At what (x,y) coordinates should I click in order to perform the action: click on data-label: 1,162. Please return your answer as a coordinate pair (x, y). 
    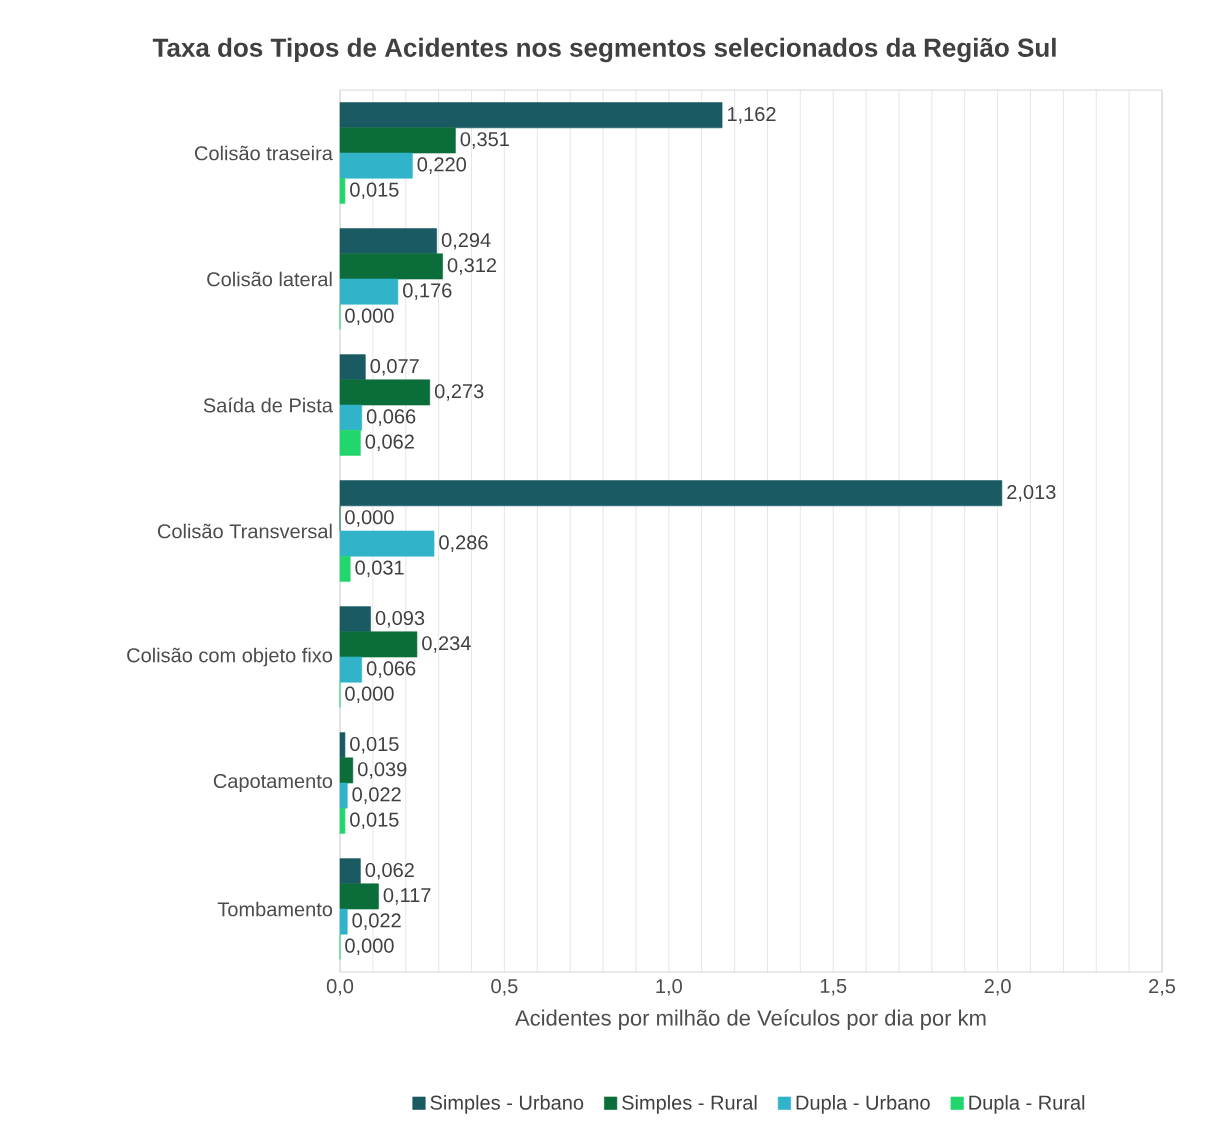
    Looking at the image, I should click on (752, 115).